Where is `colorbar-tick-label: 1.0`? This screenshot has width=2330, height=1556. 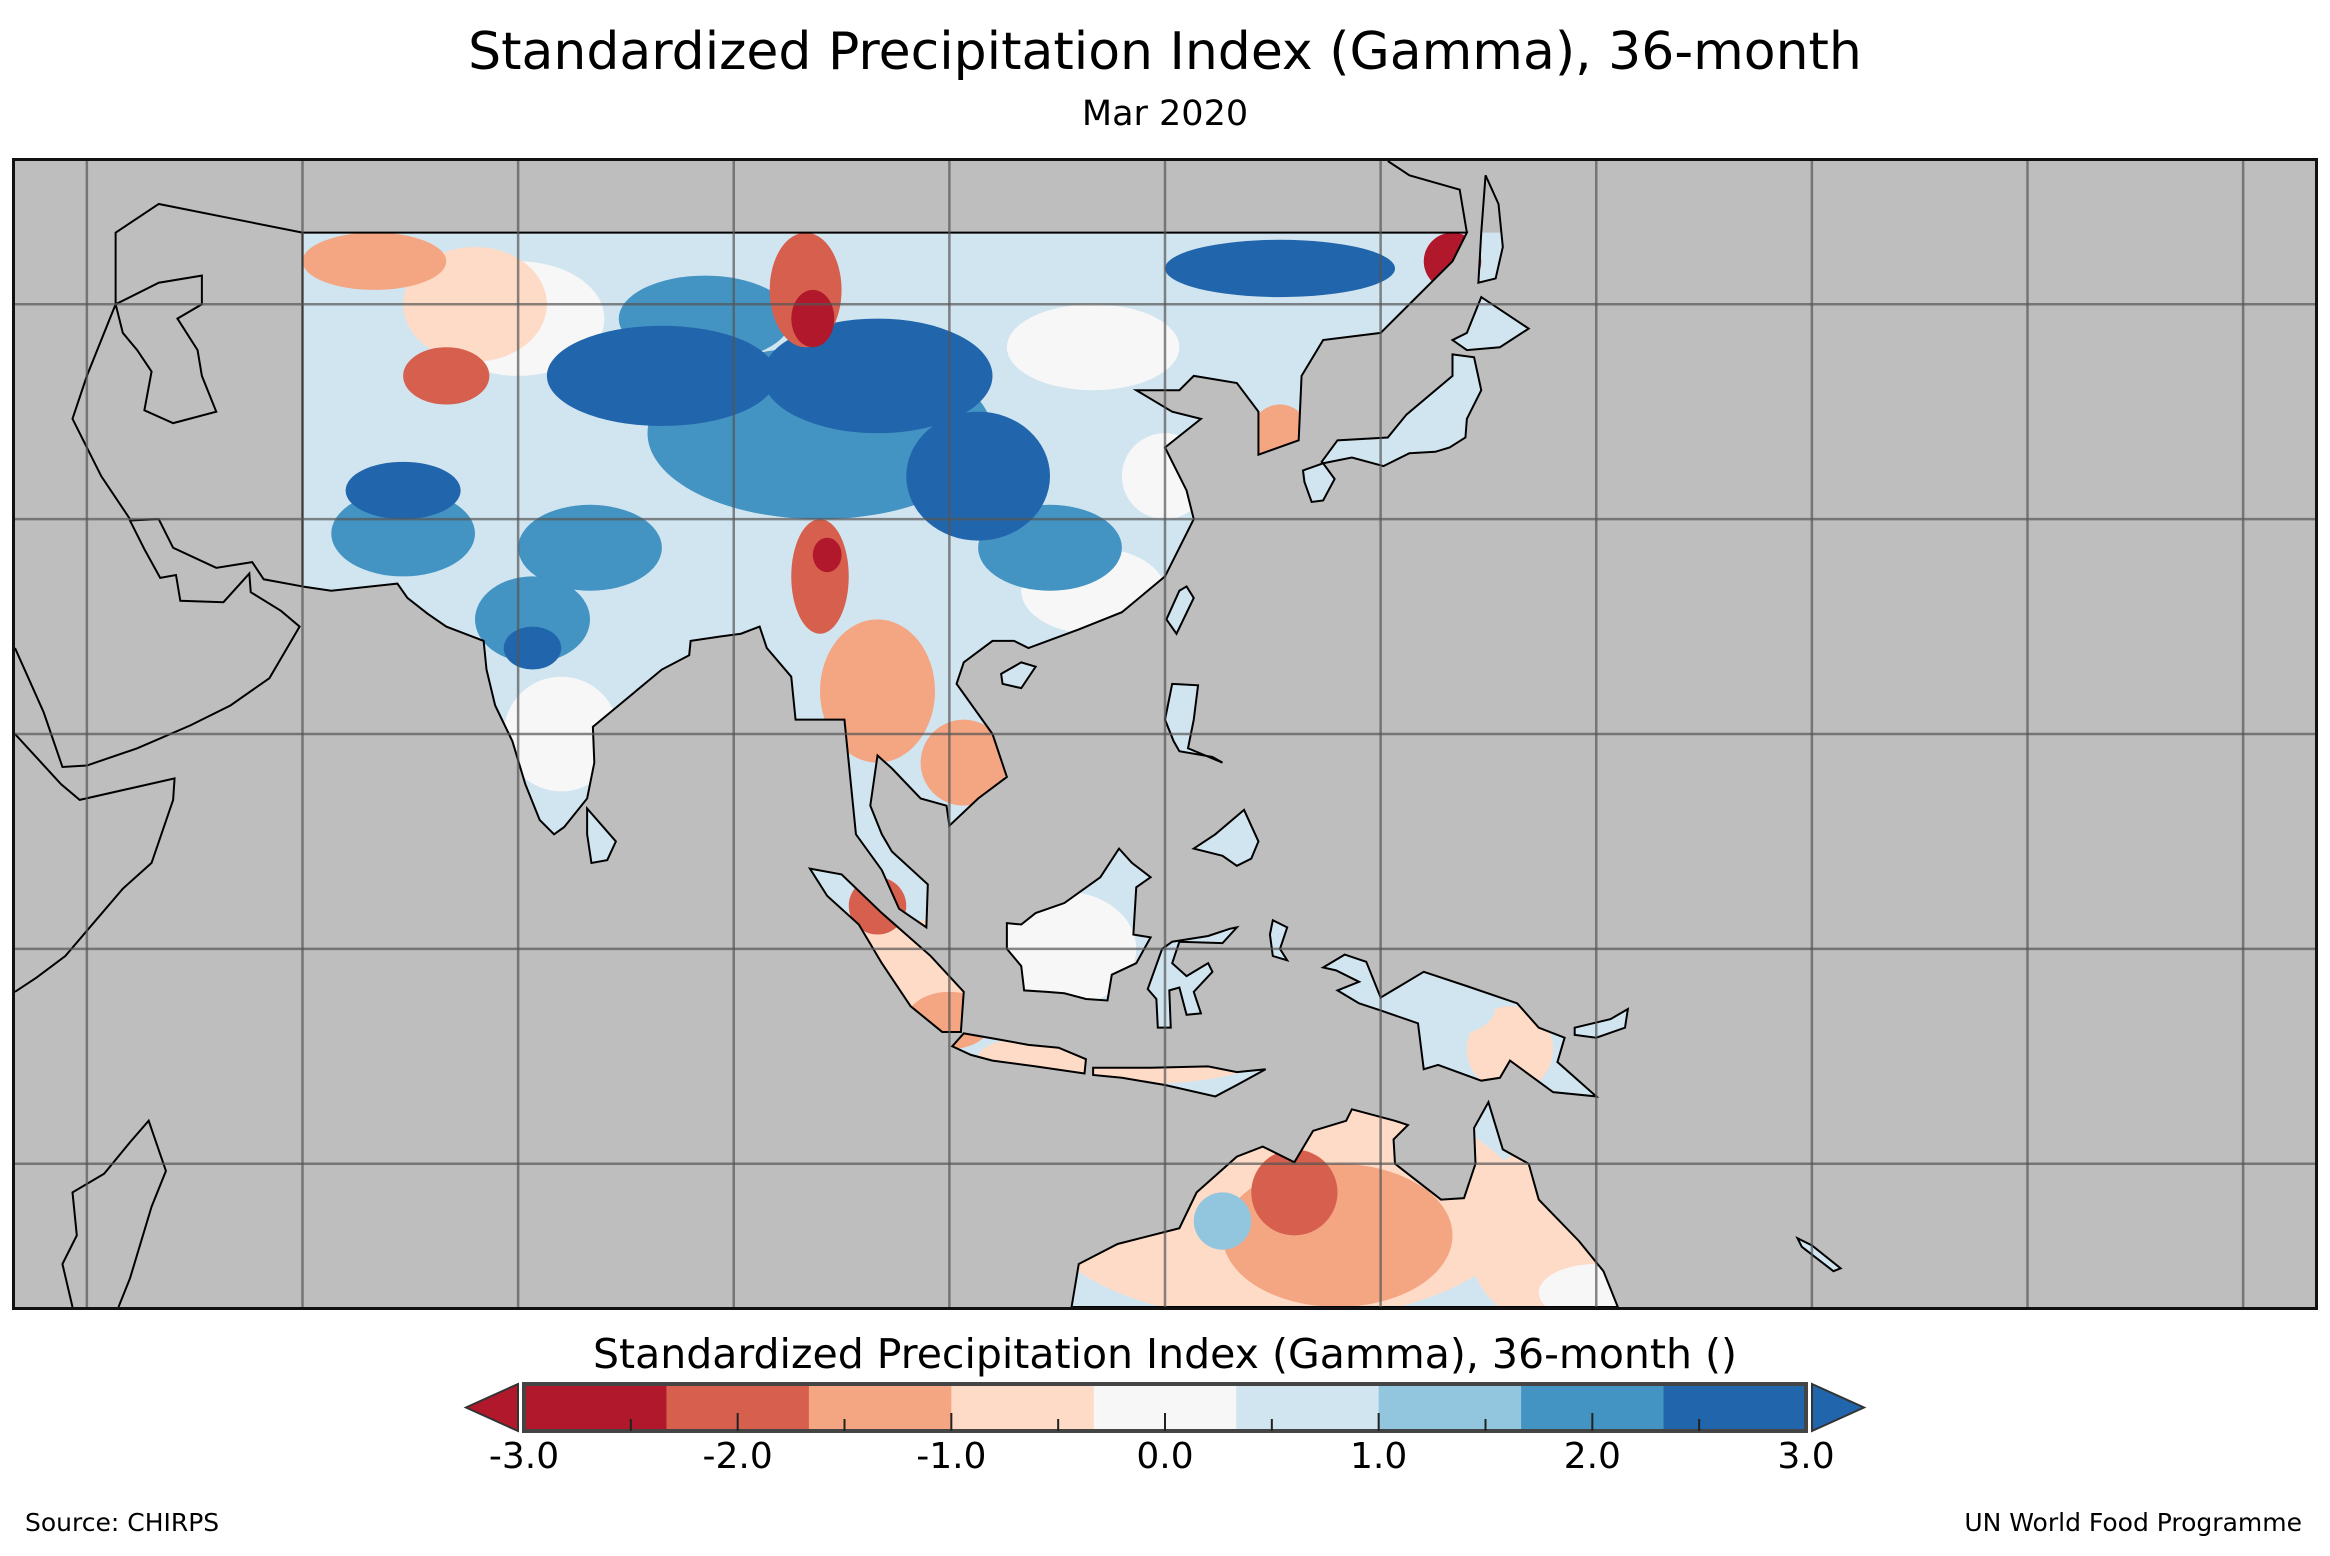 colorbar-tick-label: 1.0 is located at coordinates (1379, 1456).